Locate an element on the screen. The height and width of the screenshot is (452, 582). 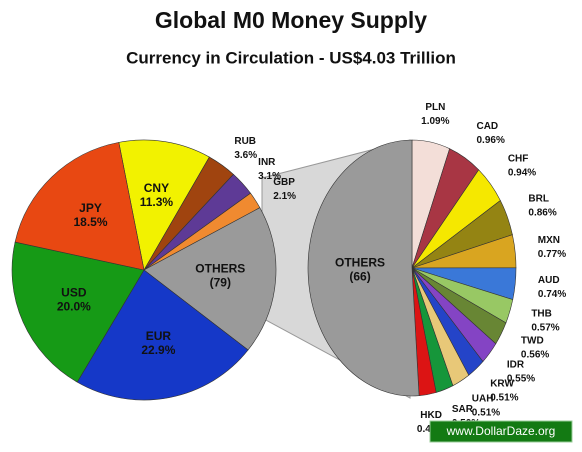
slice-label: CHF is located at coordinates (518, 158).